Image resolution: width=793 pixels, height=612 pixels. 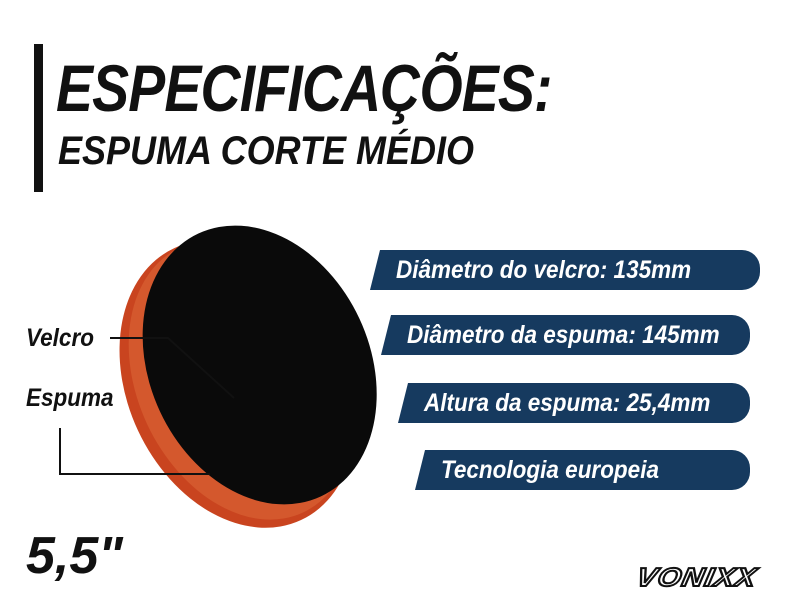 What do you see at coordinates (74, 556) in the screenshot?
I see `pad-size-label: 5,5"` at bounding box center [74, 556].